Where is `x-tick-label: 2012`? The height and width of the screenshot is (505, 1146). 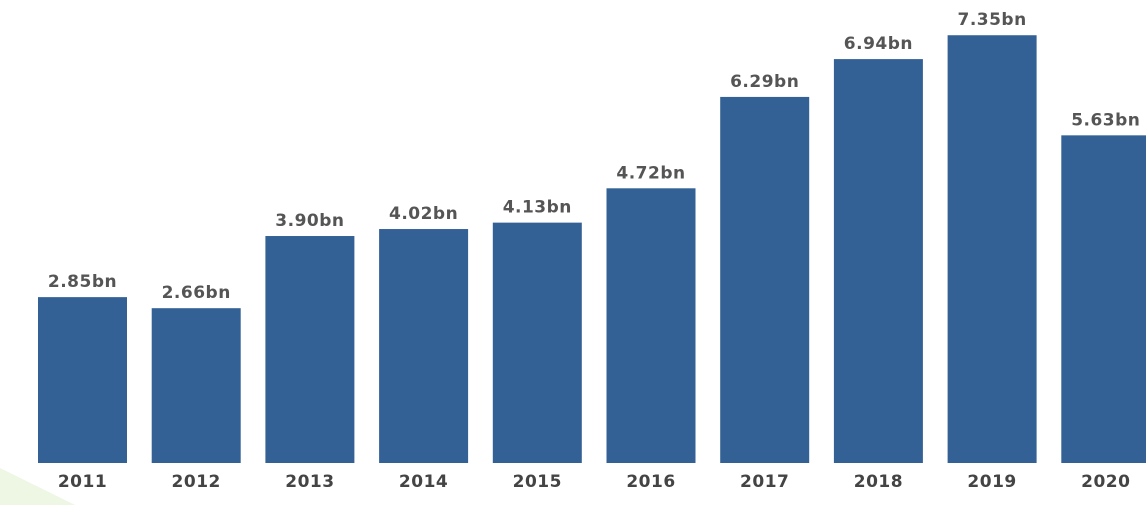 x-tick-label: 2012 is located at coordinates (196, 482).